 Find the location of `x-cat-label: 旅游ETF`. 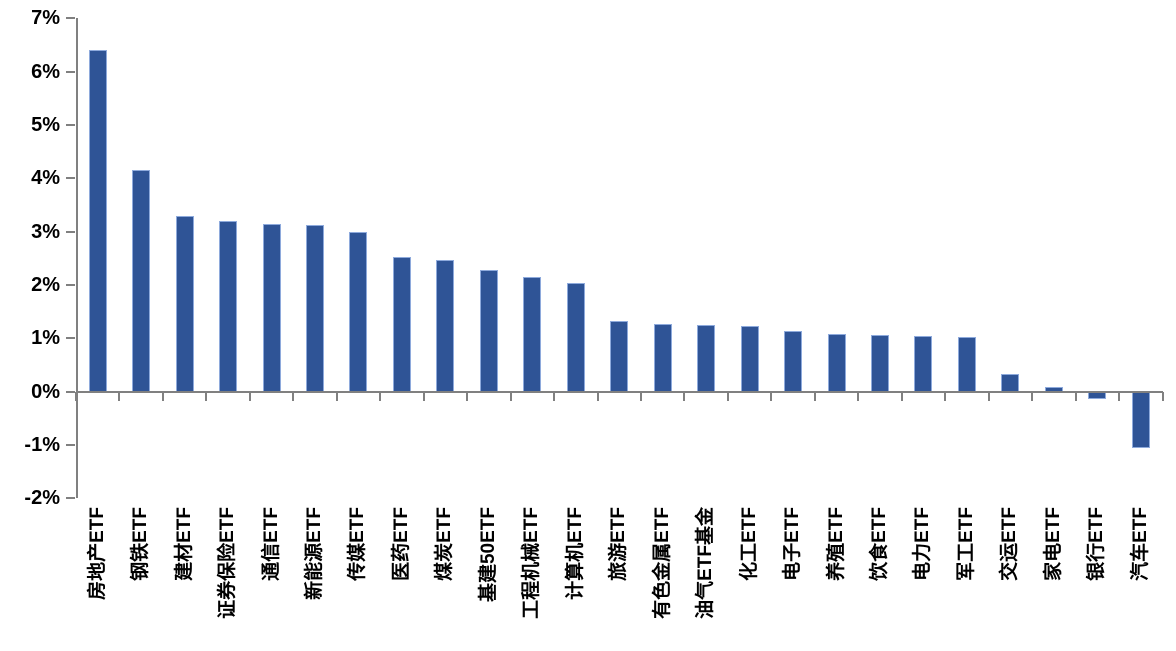

x-cat-label: 旅游ETF is located at coordinates (619, 544).